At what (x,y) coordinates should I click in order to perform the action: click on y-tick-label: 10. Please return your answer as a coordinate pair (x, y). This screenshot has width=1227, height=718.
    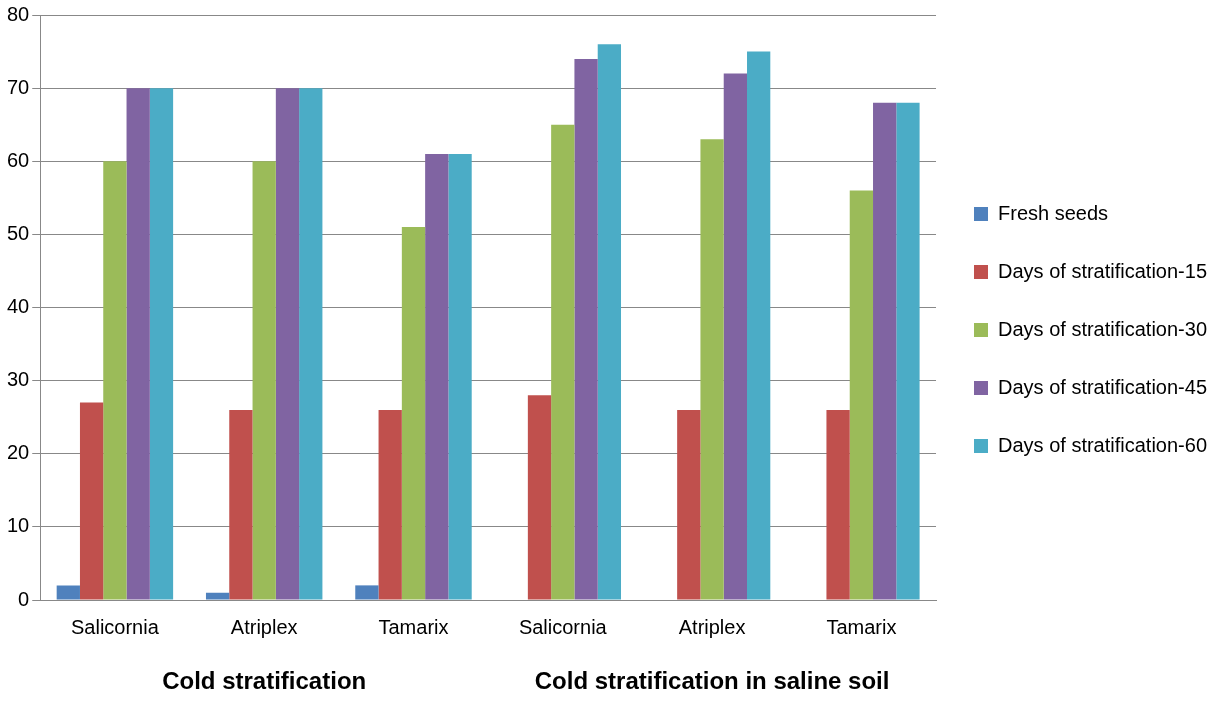
    Looking at the image, I should click on (18, 525).